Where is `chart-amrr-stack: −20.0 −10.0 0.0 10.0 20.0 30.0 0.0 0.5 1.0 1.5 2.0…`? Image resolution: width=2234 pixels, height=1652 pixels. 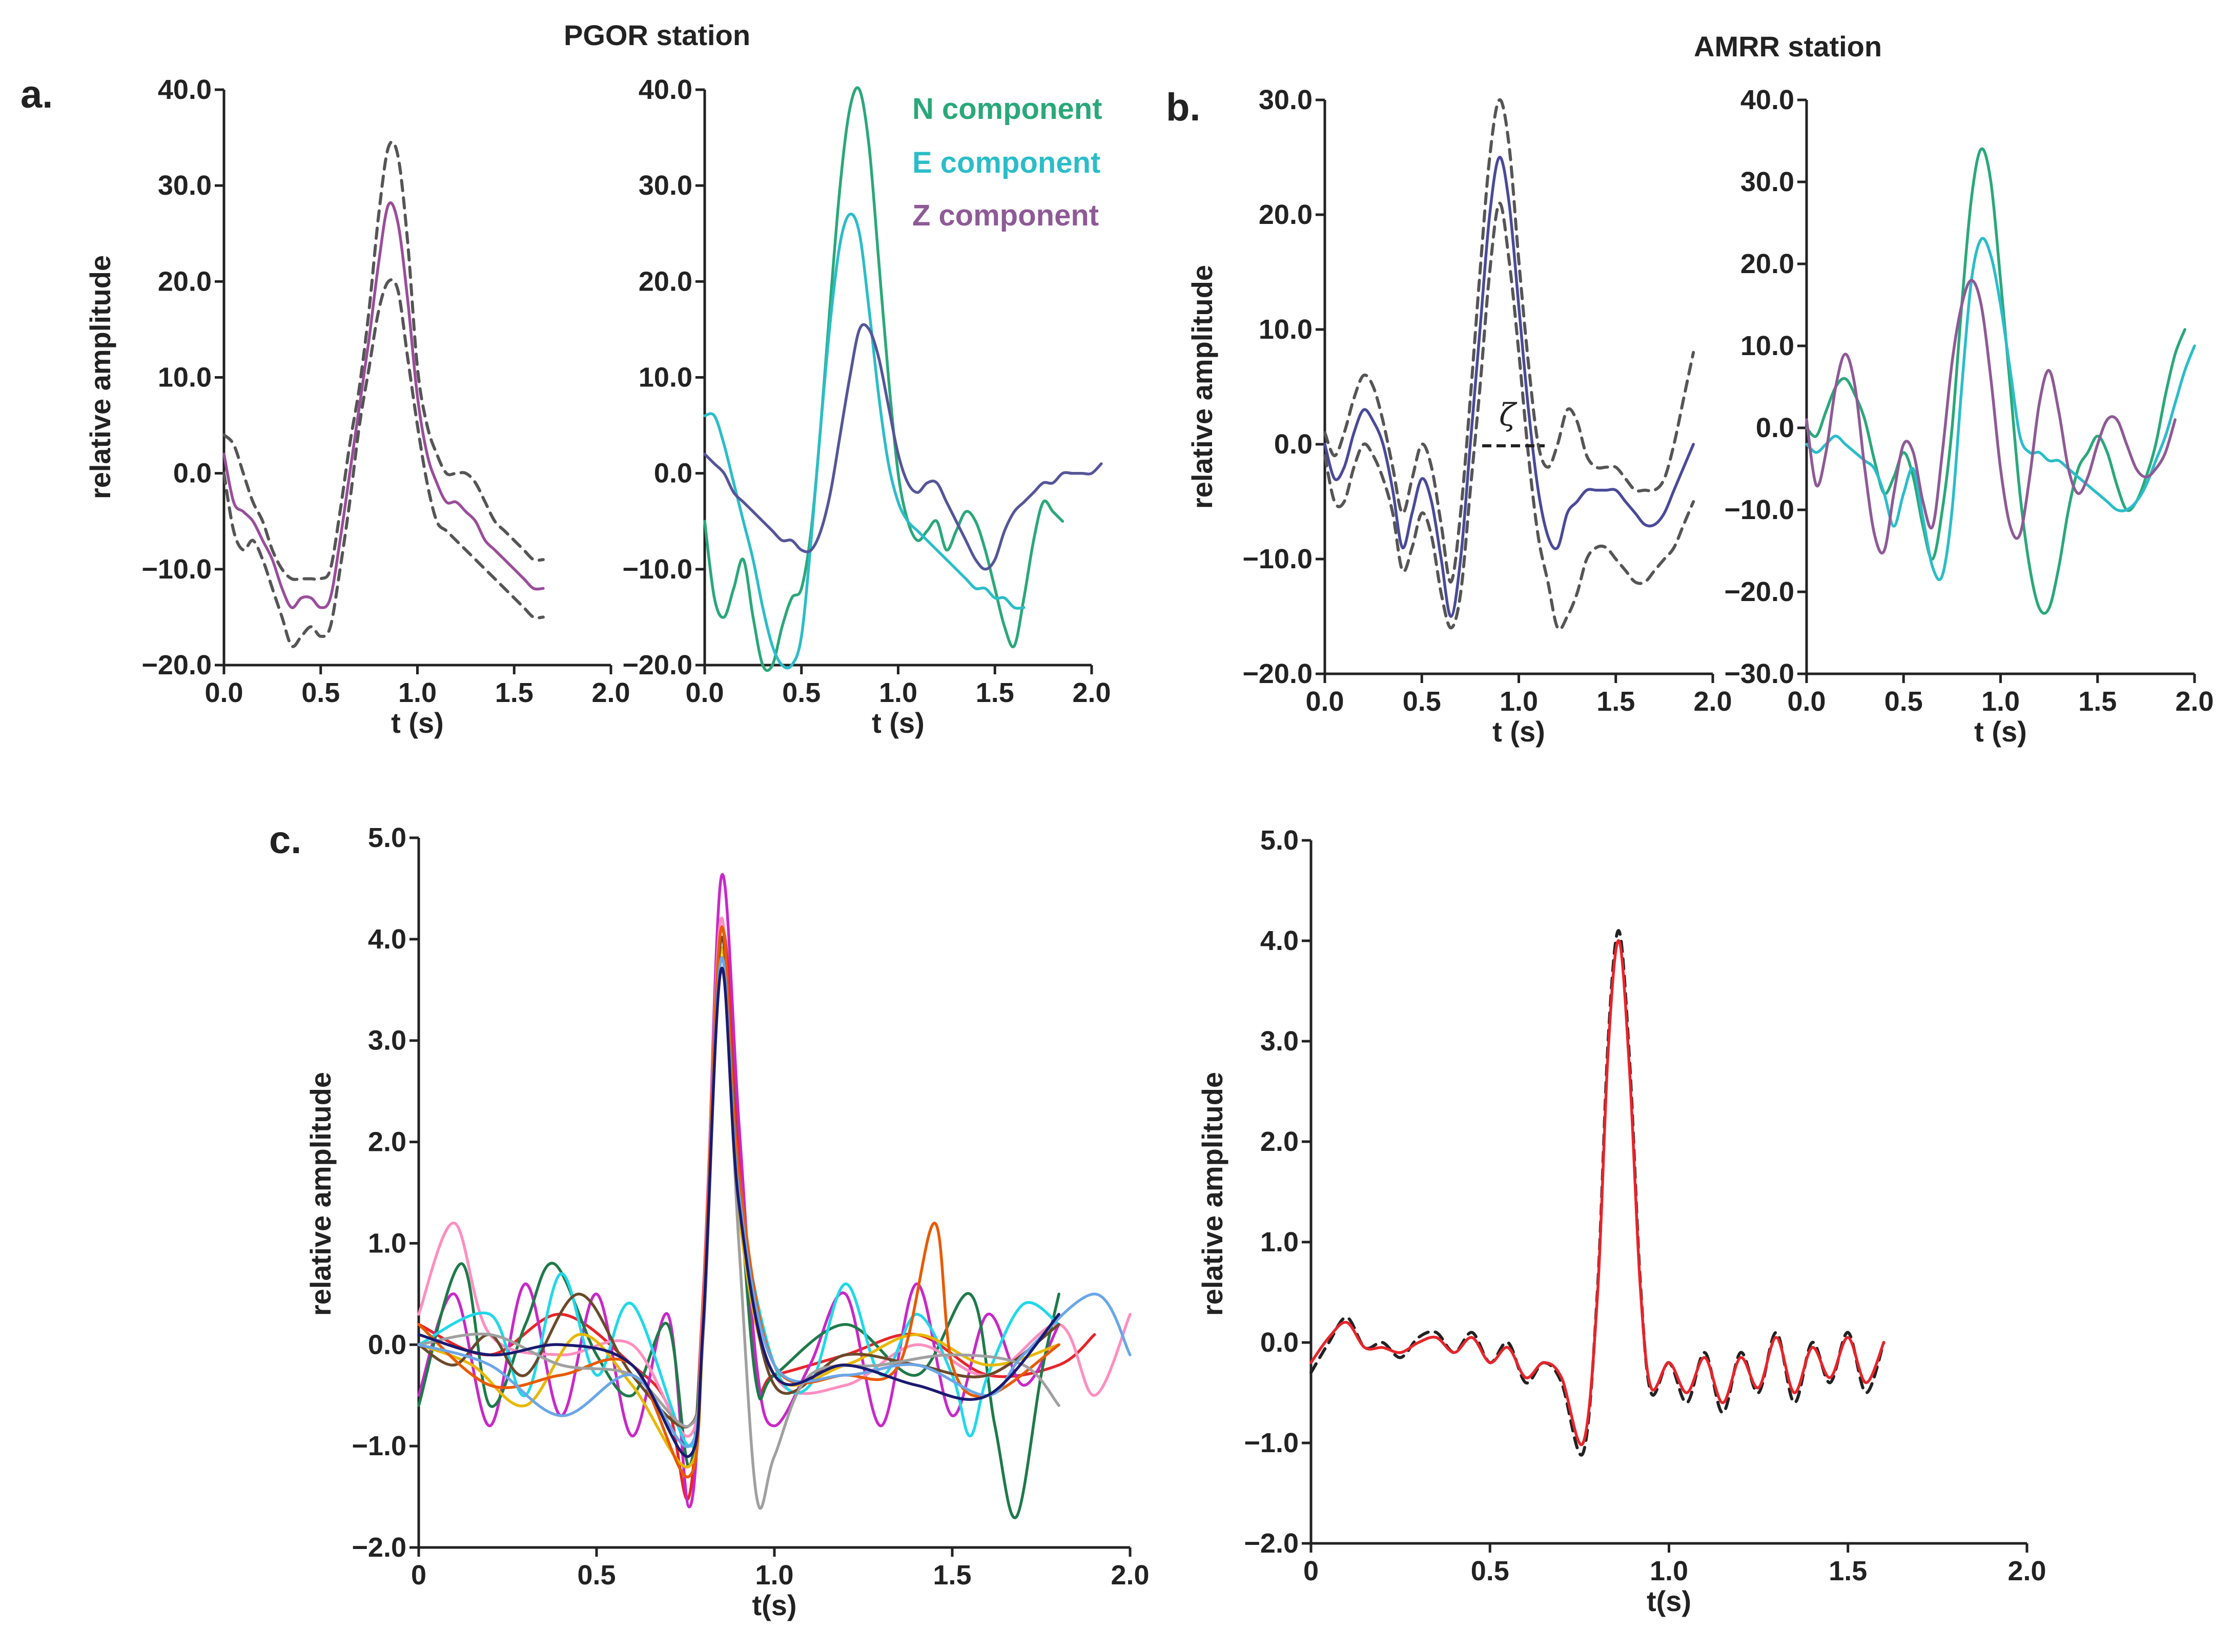 chart-amrr-stack: −20.0 −10.0 0.0 10.0 20.0 30.0 0.0 0.5 1.0 1.5 2.0… is located at coordinates (1459, 416).